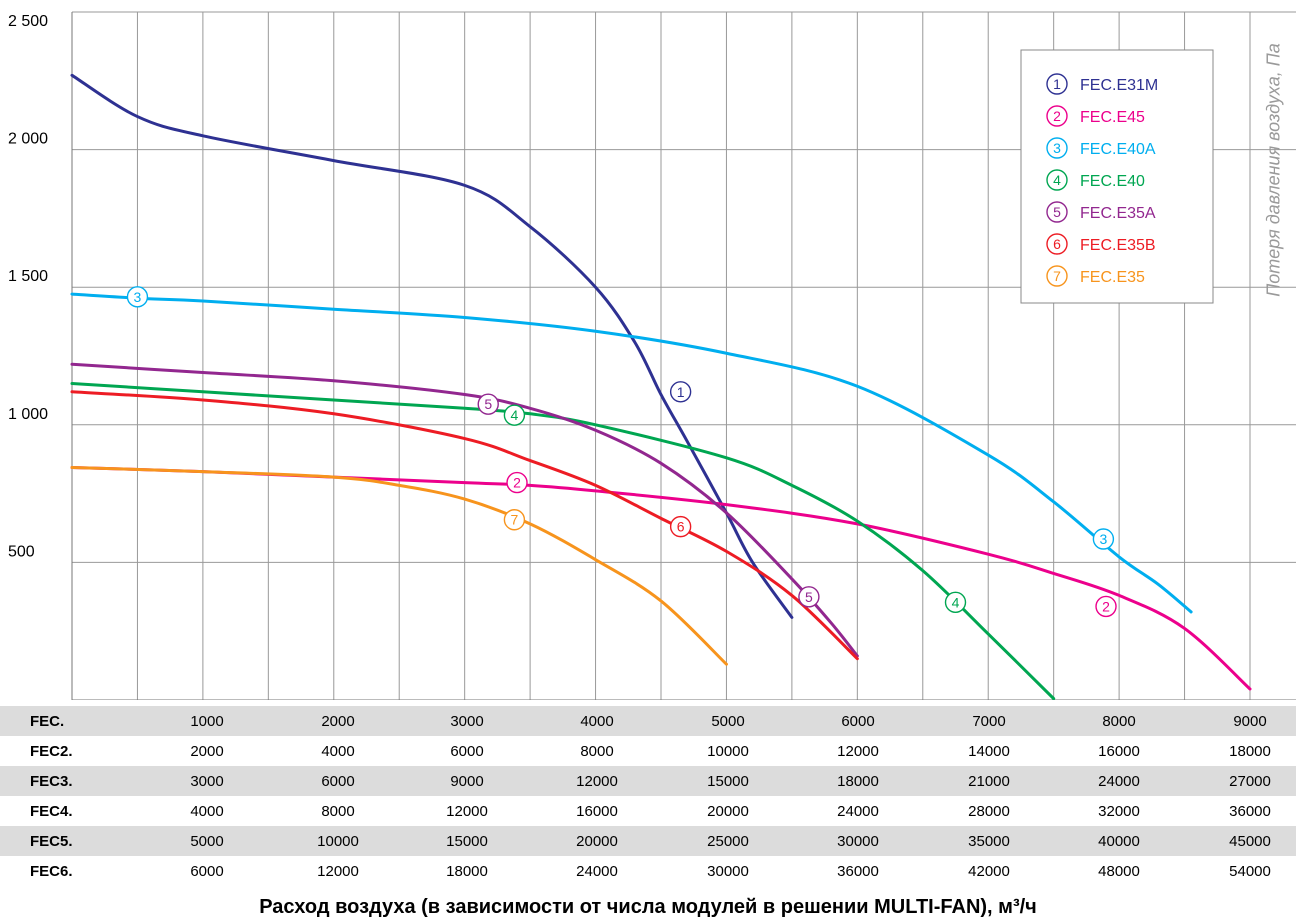 The width and height of the screenshot is (1296, 922). Describe the element at coordinates (467, 721) in the screenshot. I see `table-cell: 3000` at that location.